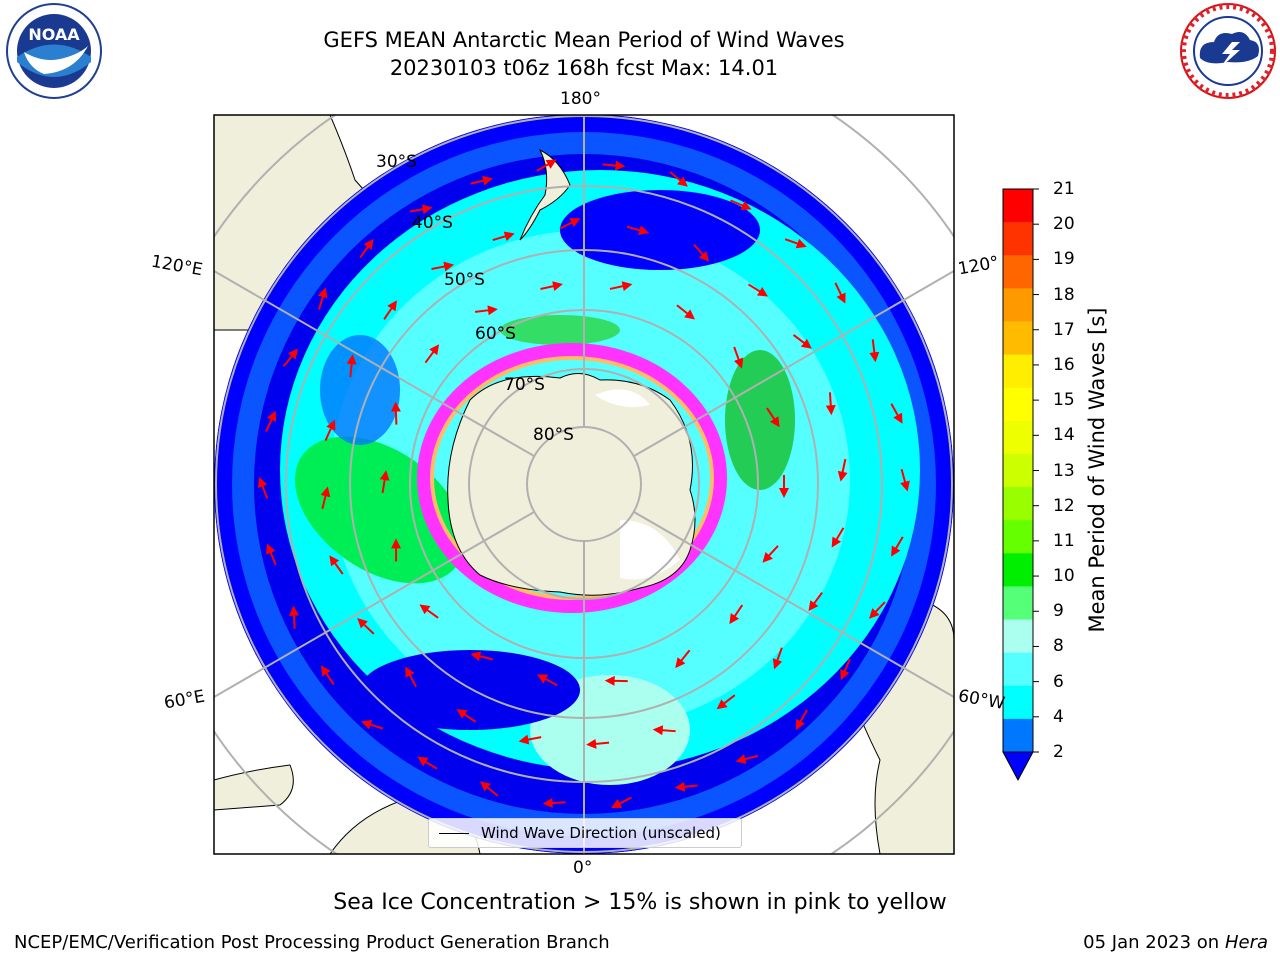 This screenshot has width=1280, height=960. Describe the element at coordinates (54, 51) in the screenshot. I see `noaa-logo: NOAA` at that location.